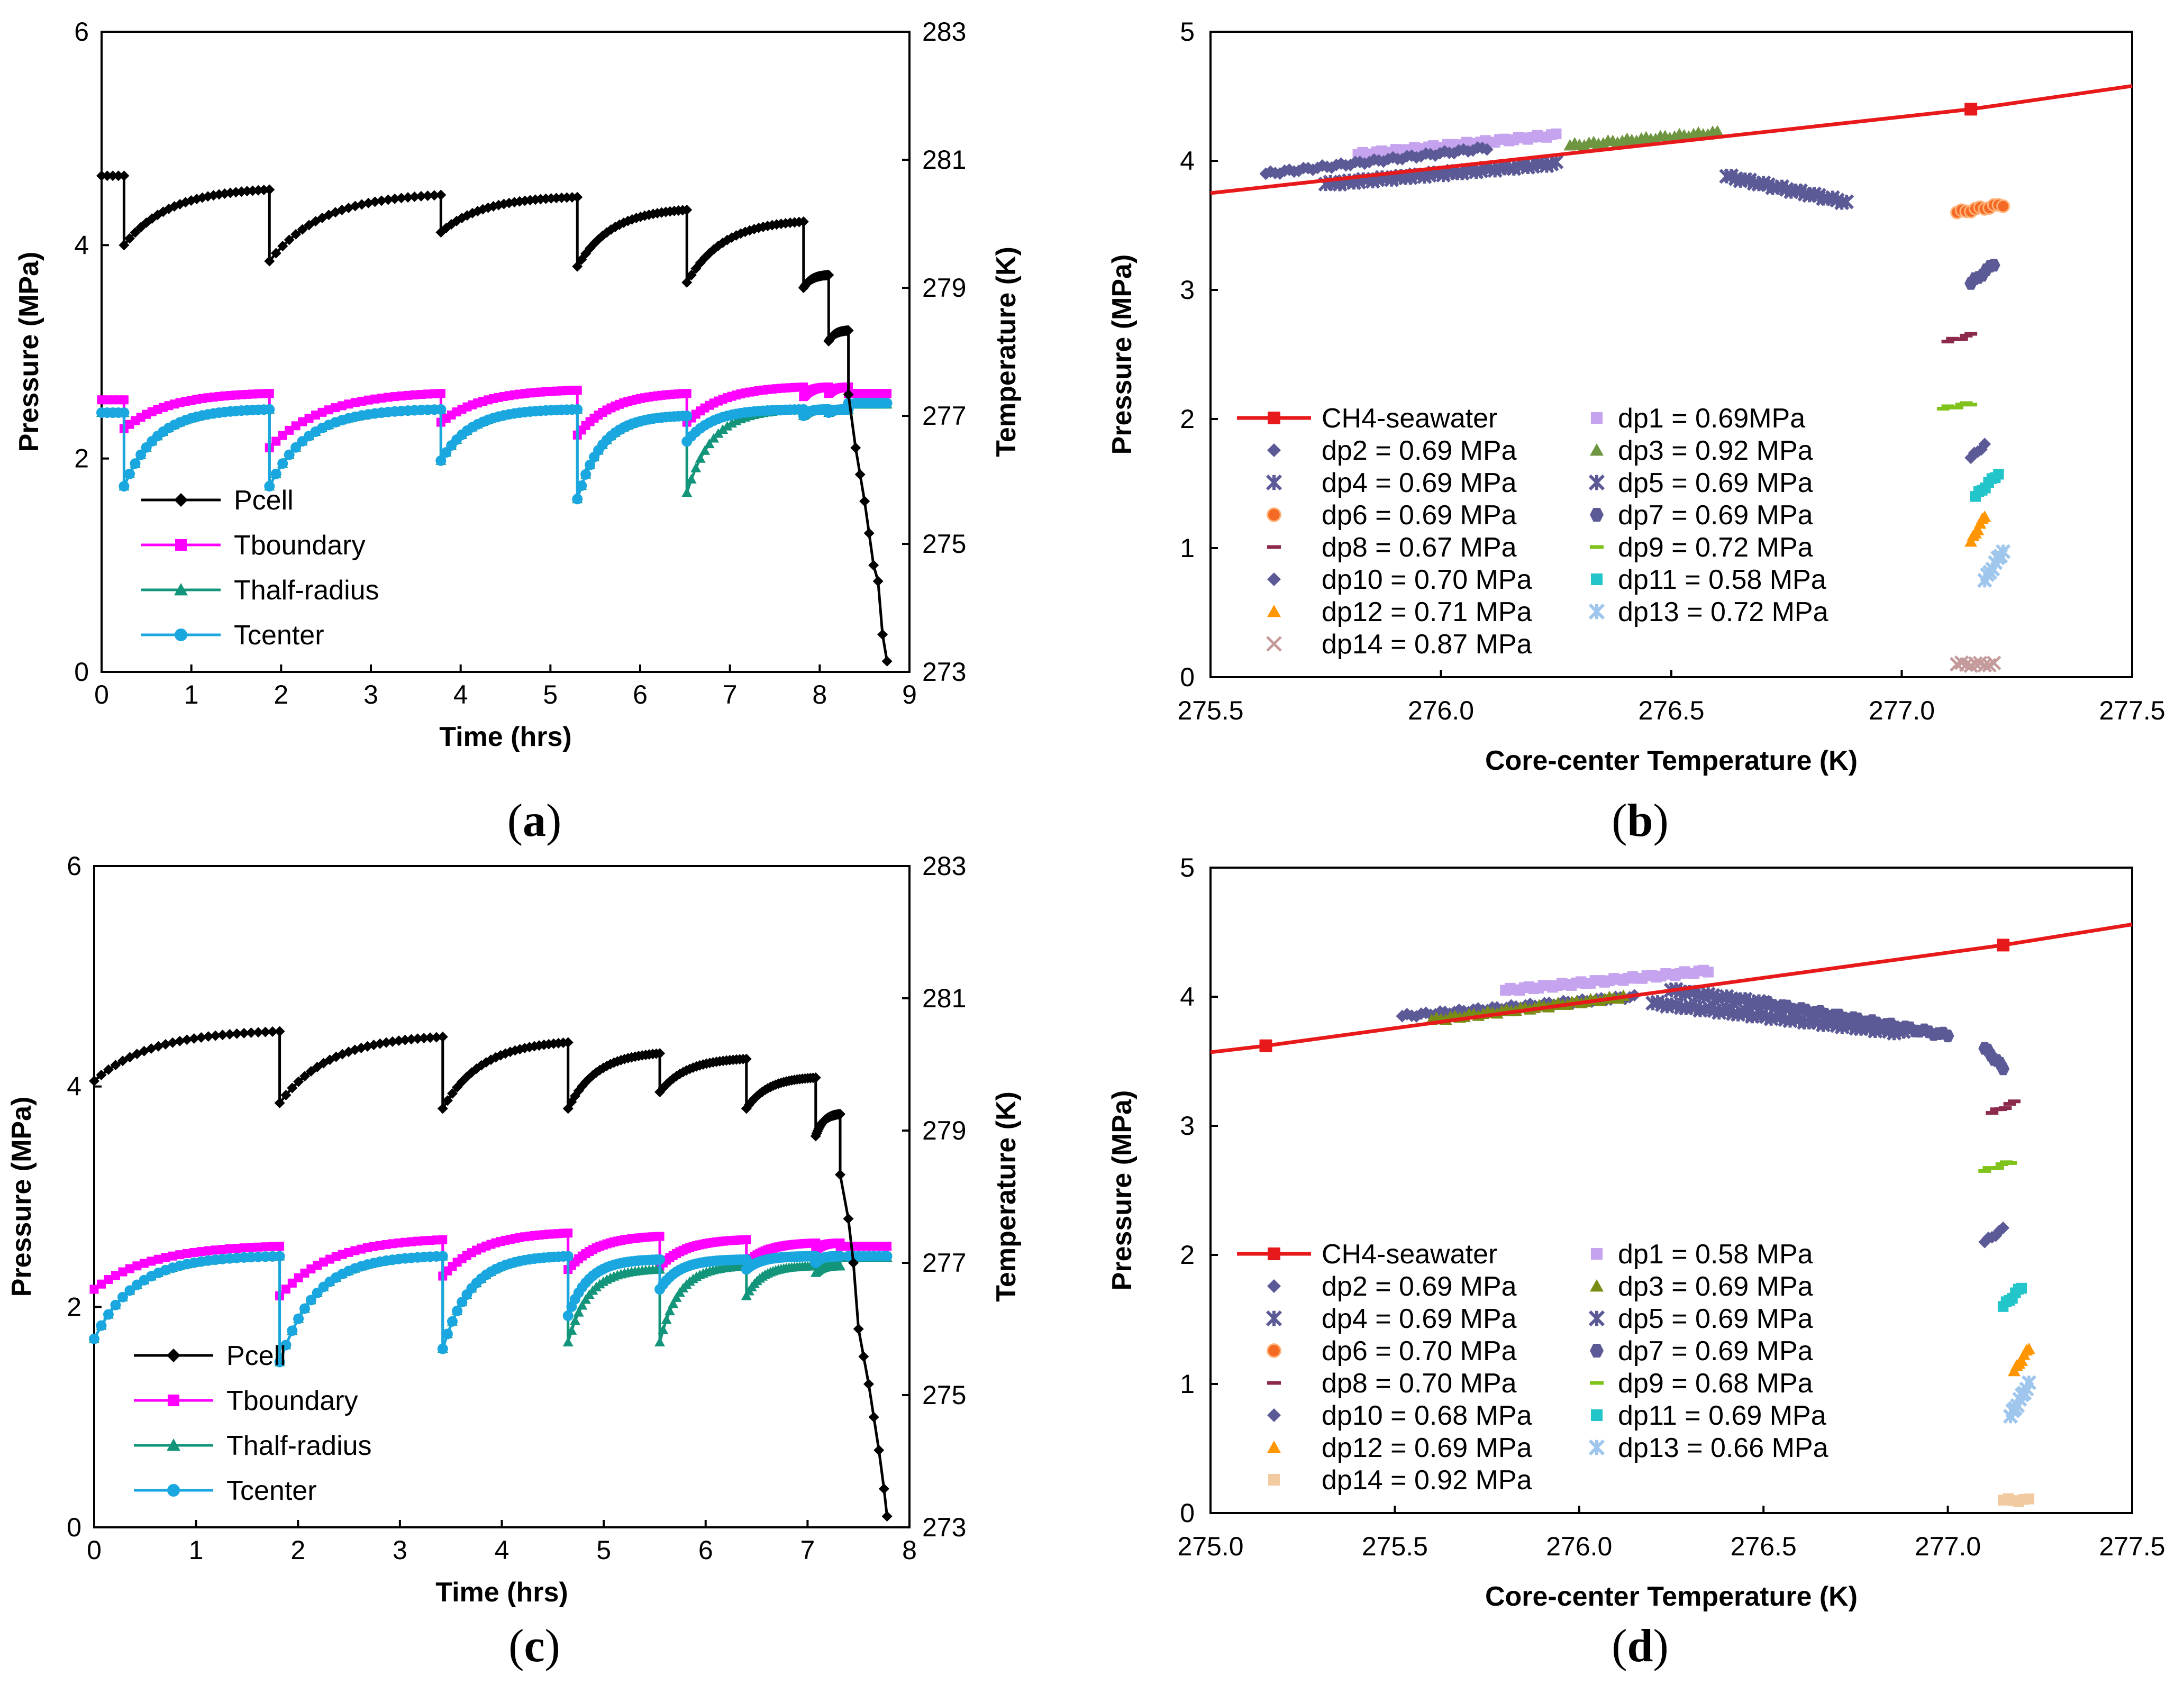 The height and width of the screenshot is (1694, 2184). I want to click on legend-label: dp13 = 0.72 MPa, so click(1723, 612).